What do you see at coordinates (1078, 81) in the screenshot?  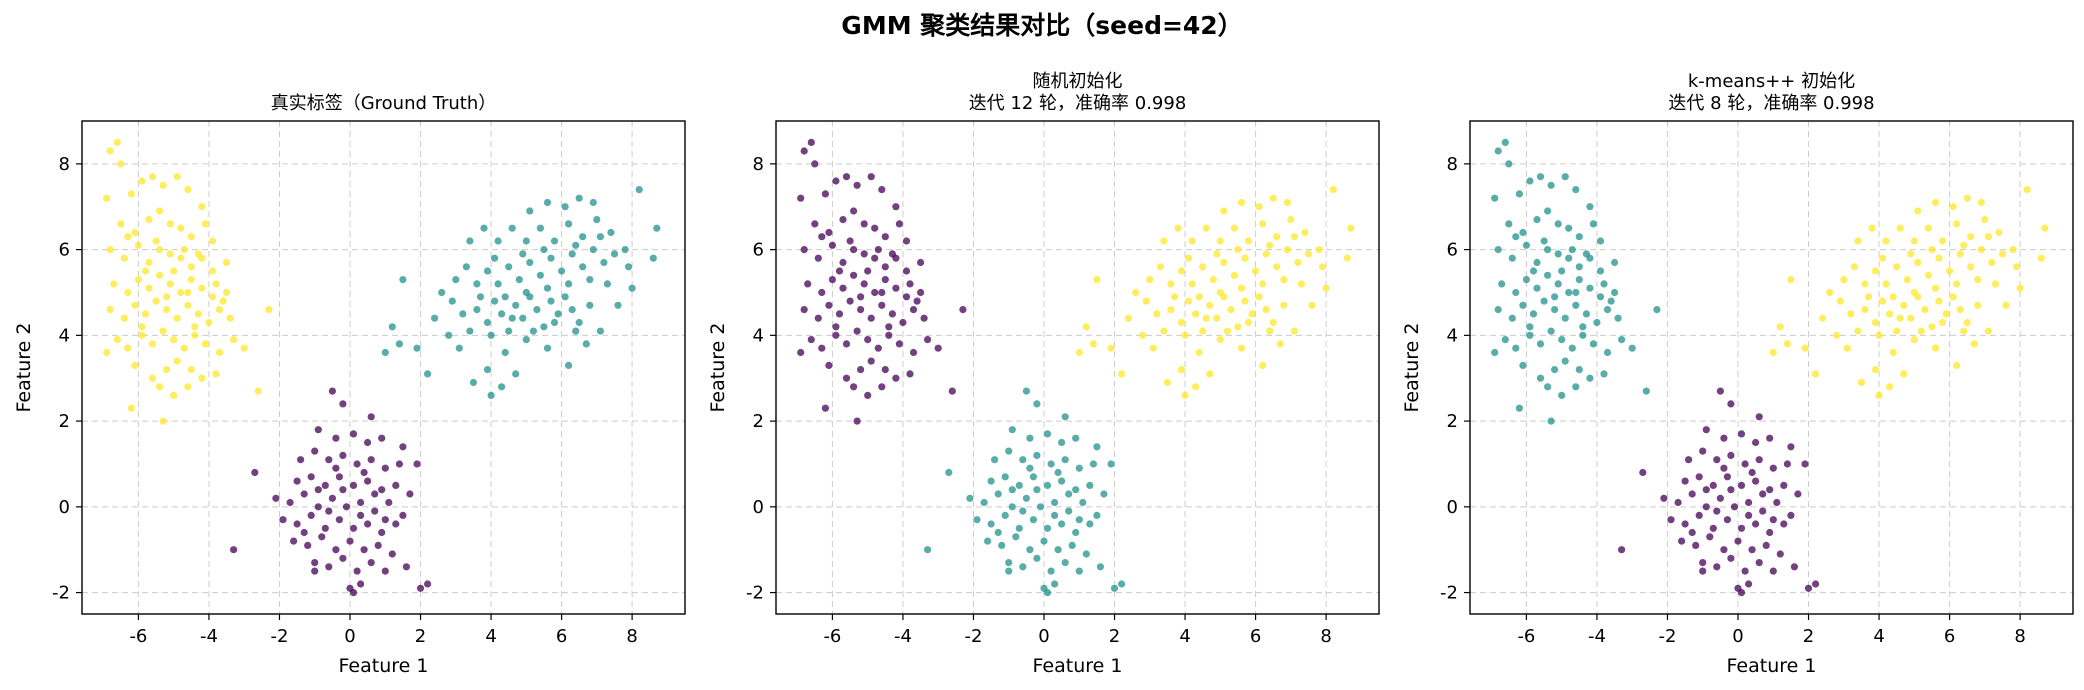 I see `subplot-title-line: 随机初始化` at bounding box center [1078, 81].